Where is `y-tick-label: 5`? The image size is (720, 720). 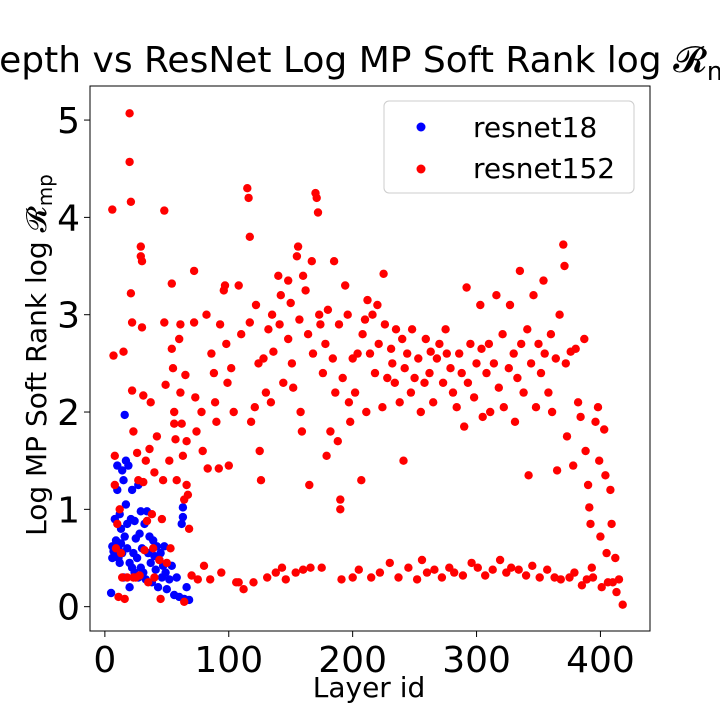
y-tick-label: 5 is located at coordinates (68, 121).